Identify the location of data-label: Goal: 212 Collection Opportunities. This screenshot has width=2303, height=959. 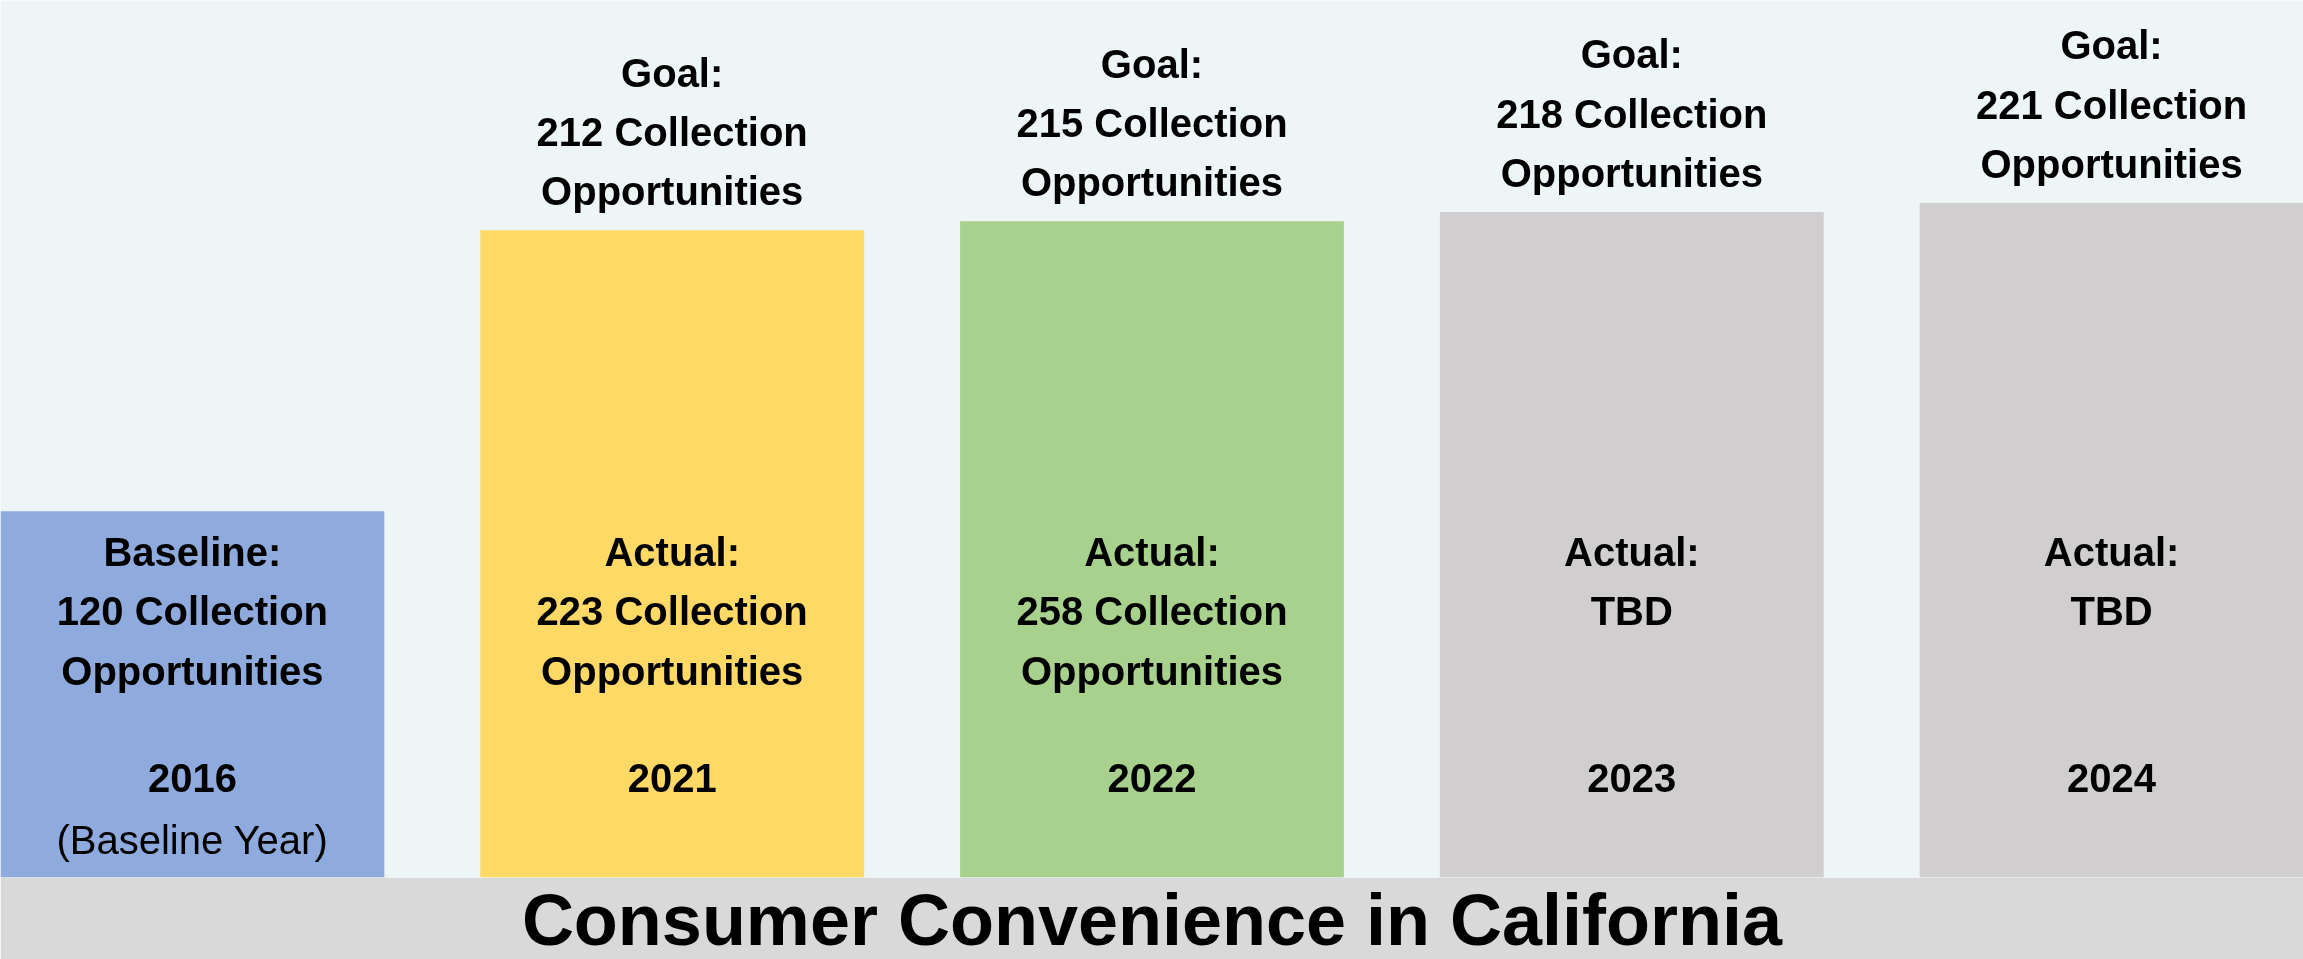
(672, 132).